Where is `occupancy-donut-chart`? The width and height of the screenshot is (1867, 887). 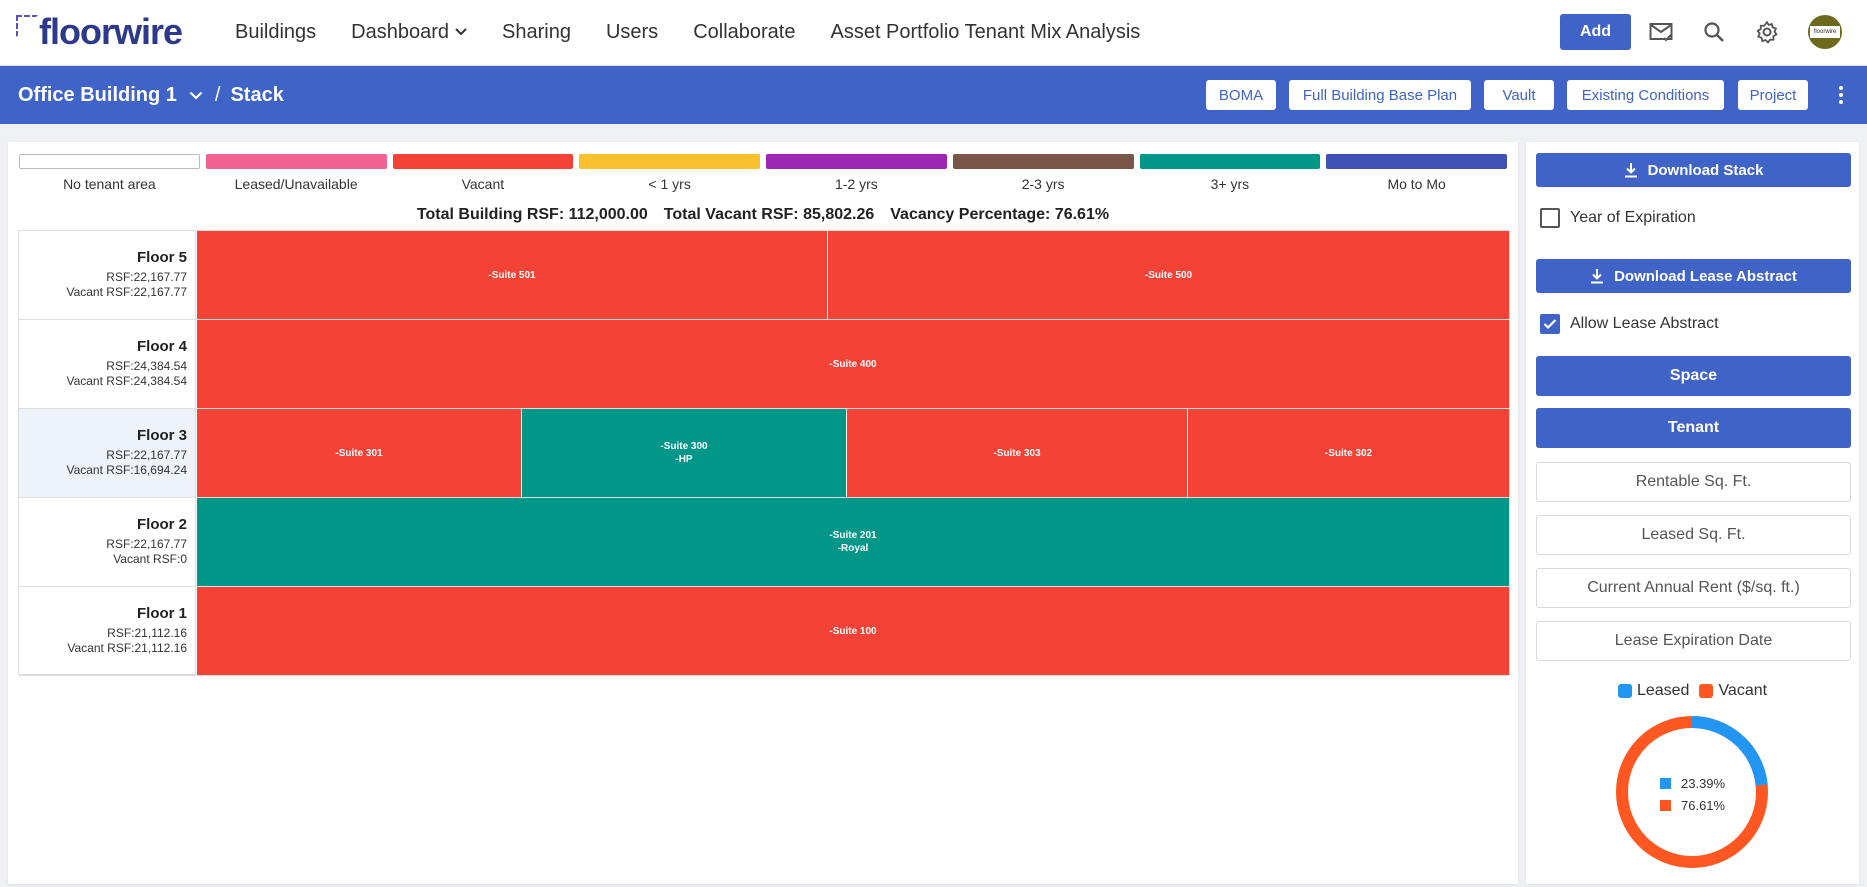
occupancy-donut-chart is located at coordinates (1692, 792).